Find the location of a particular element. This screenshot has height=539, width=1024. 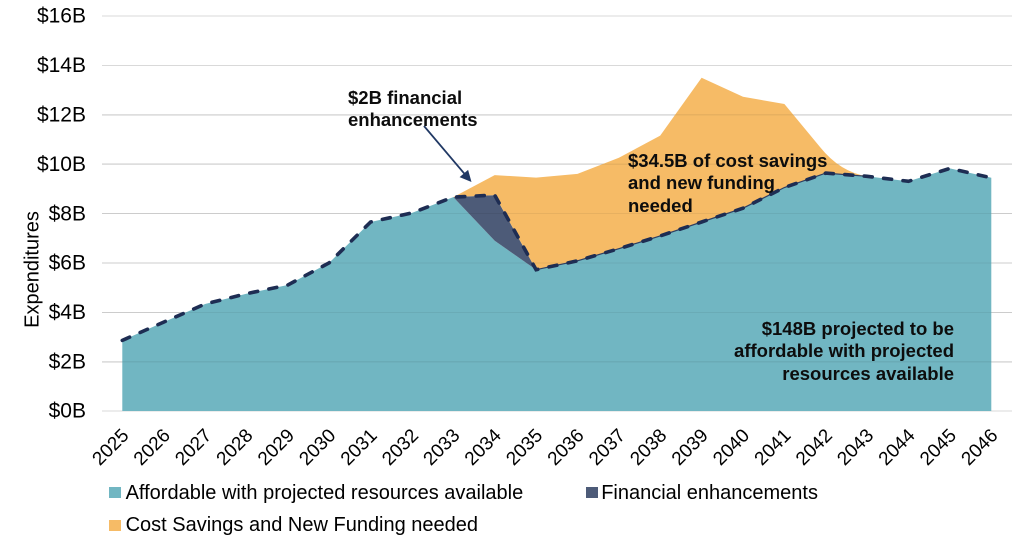

svg-text: 2044 is located at coordinates (897, 447).